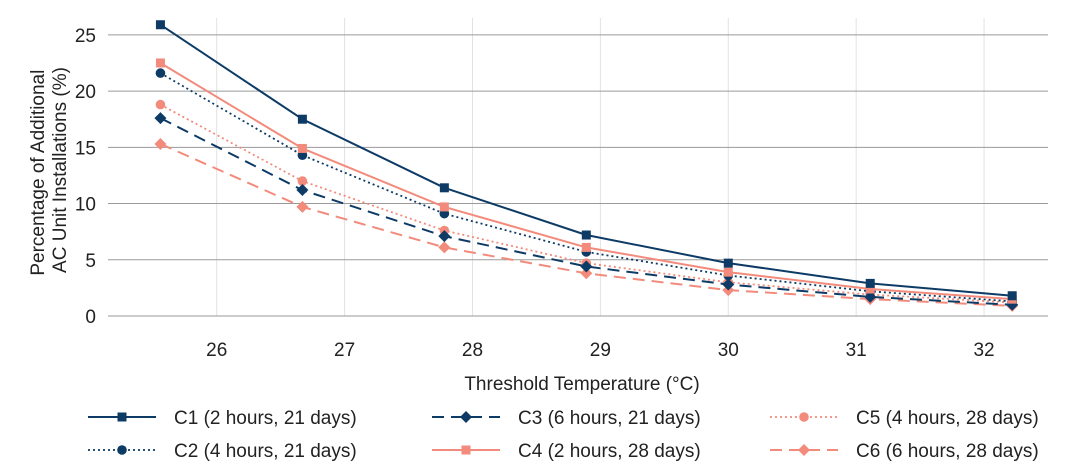 The image size is (1080, 463). I want to click on x-tick-label: 27, so click(344, 350).